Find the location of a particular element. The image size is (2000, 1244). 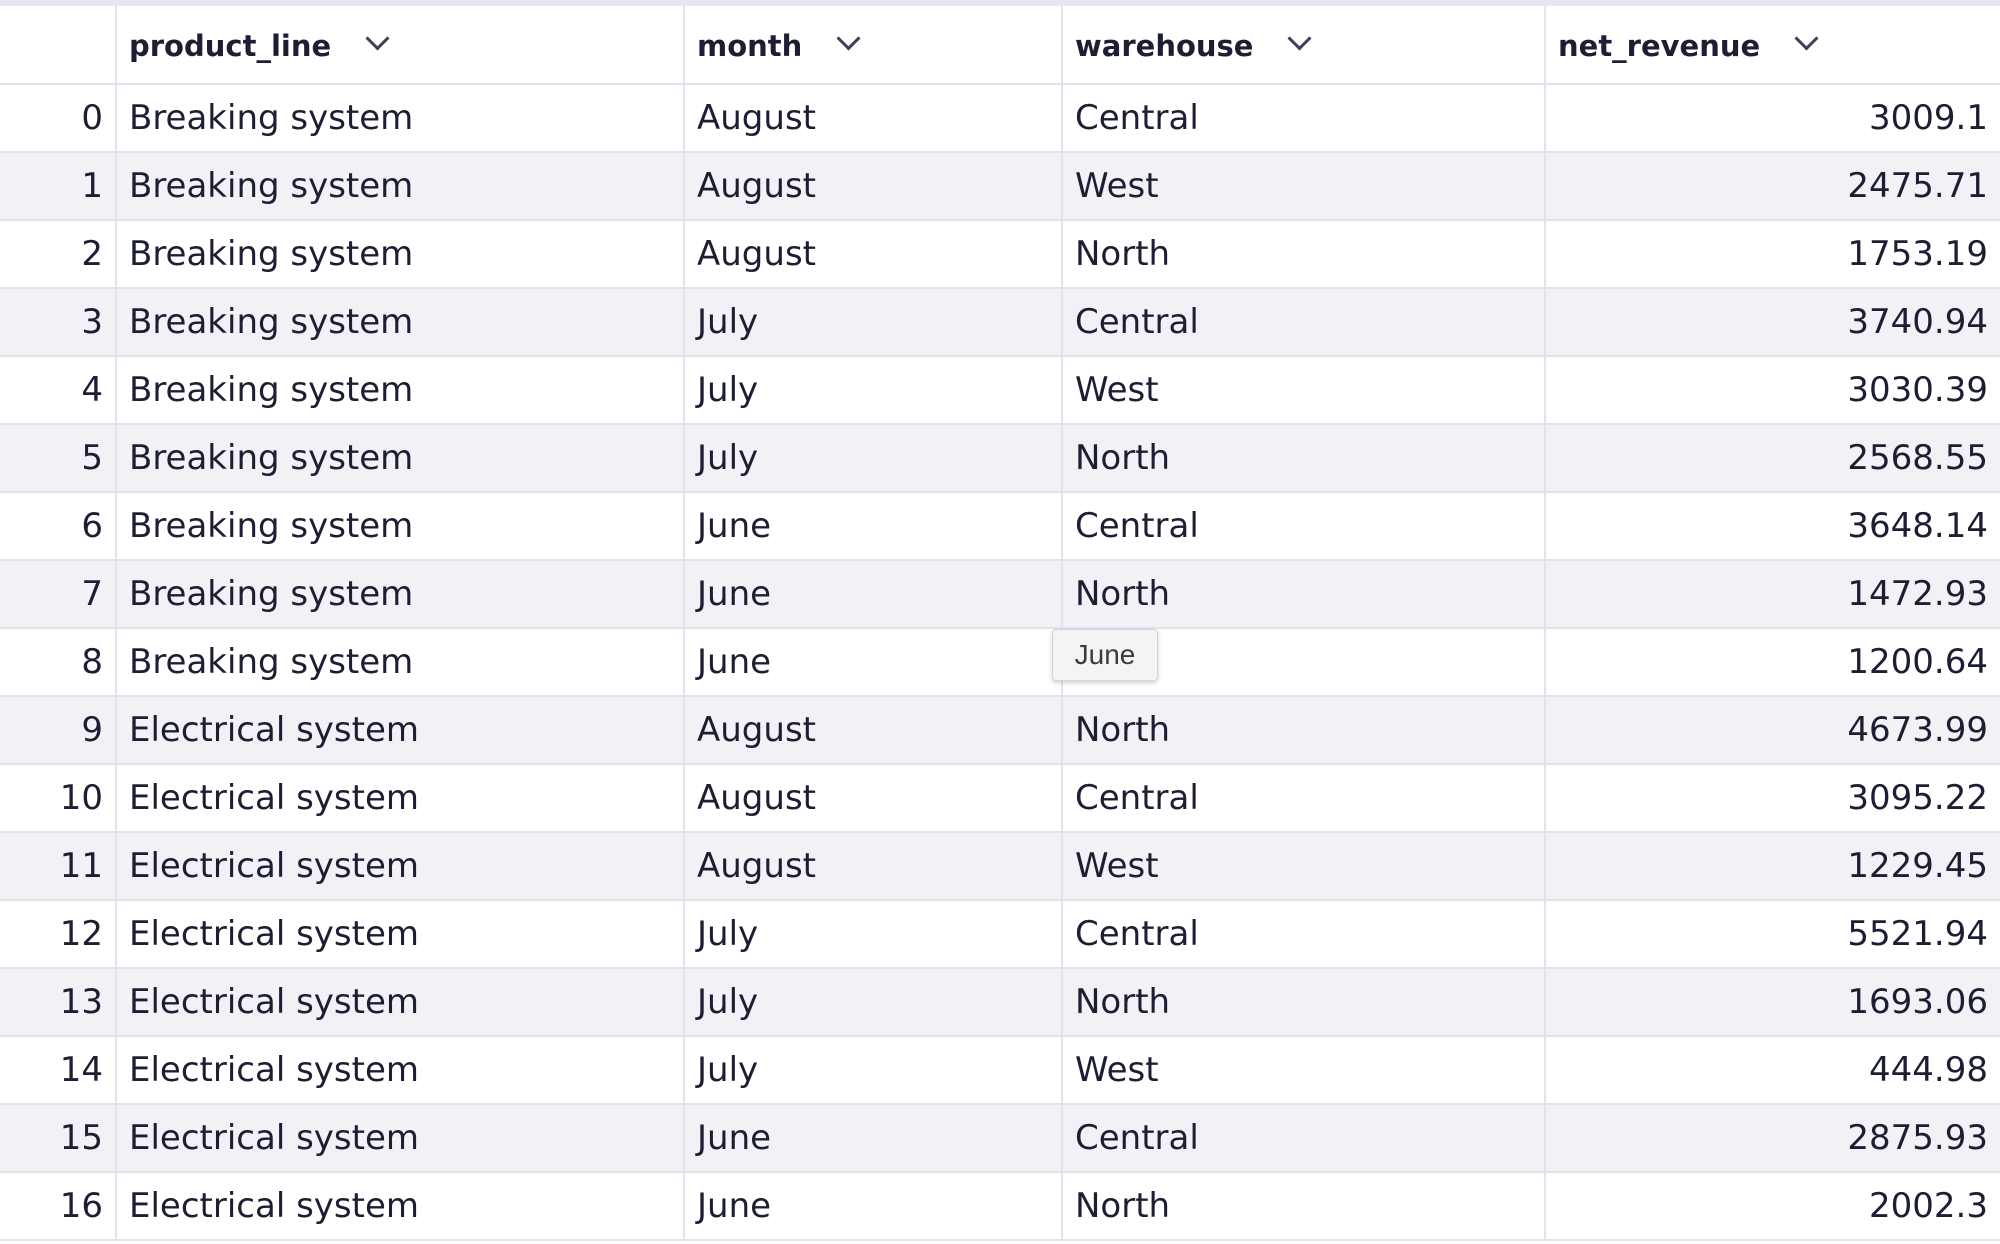

row-index-cell: 11 is located at coordinates (58, 866).